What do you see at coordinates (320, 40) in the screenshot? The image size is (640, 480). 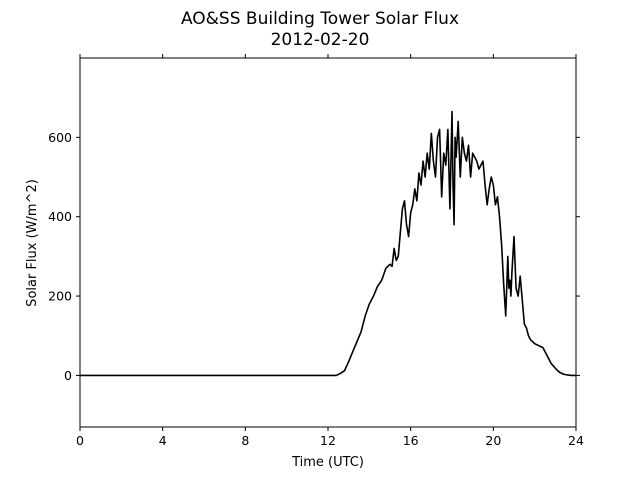 I see `chart-subtitle: 2012-02-20` at bounding box center [320, 40].